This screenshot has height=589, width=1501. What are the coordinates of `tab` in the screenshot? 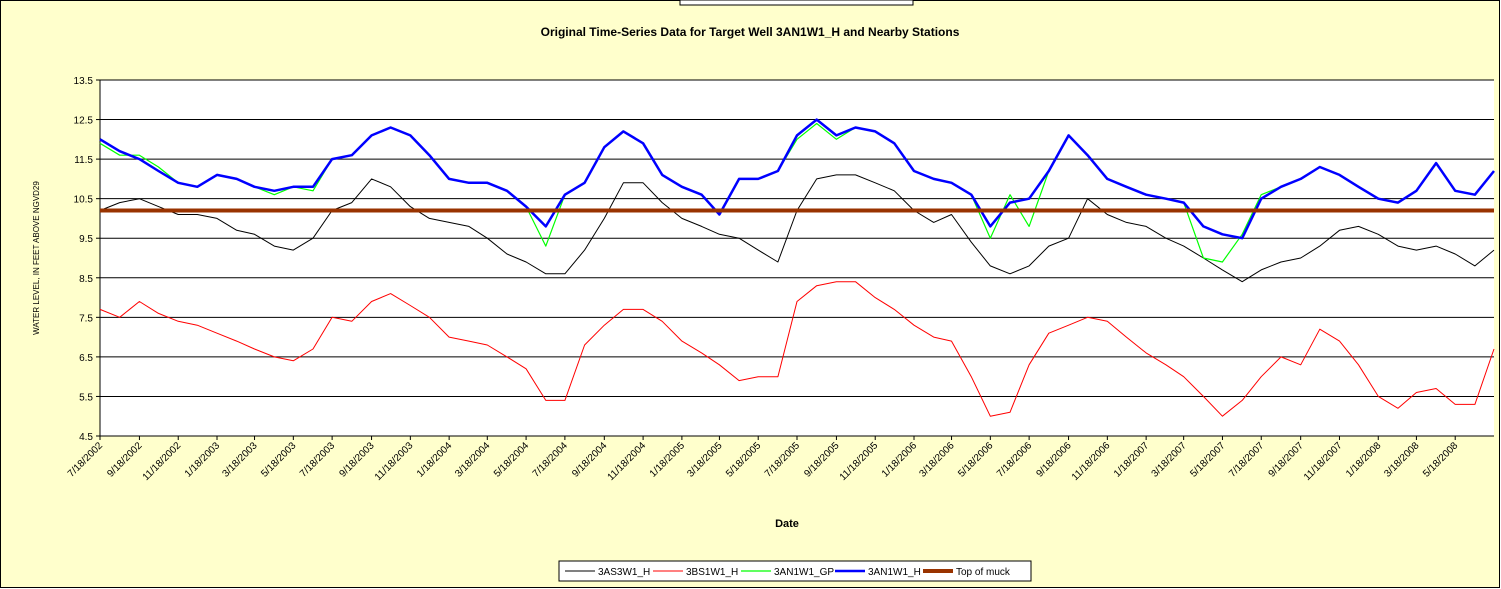 It's located at (796, 3).